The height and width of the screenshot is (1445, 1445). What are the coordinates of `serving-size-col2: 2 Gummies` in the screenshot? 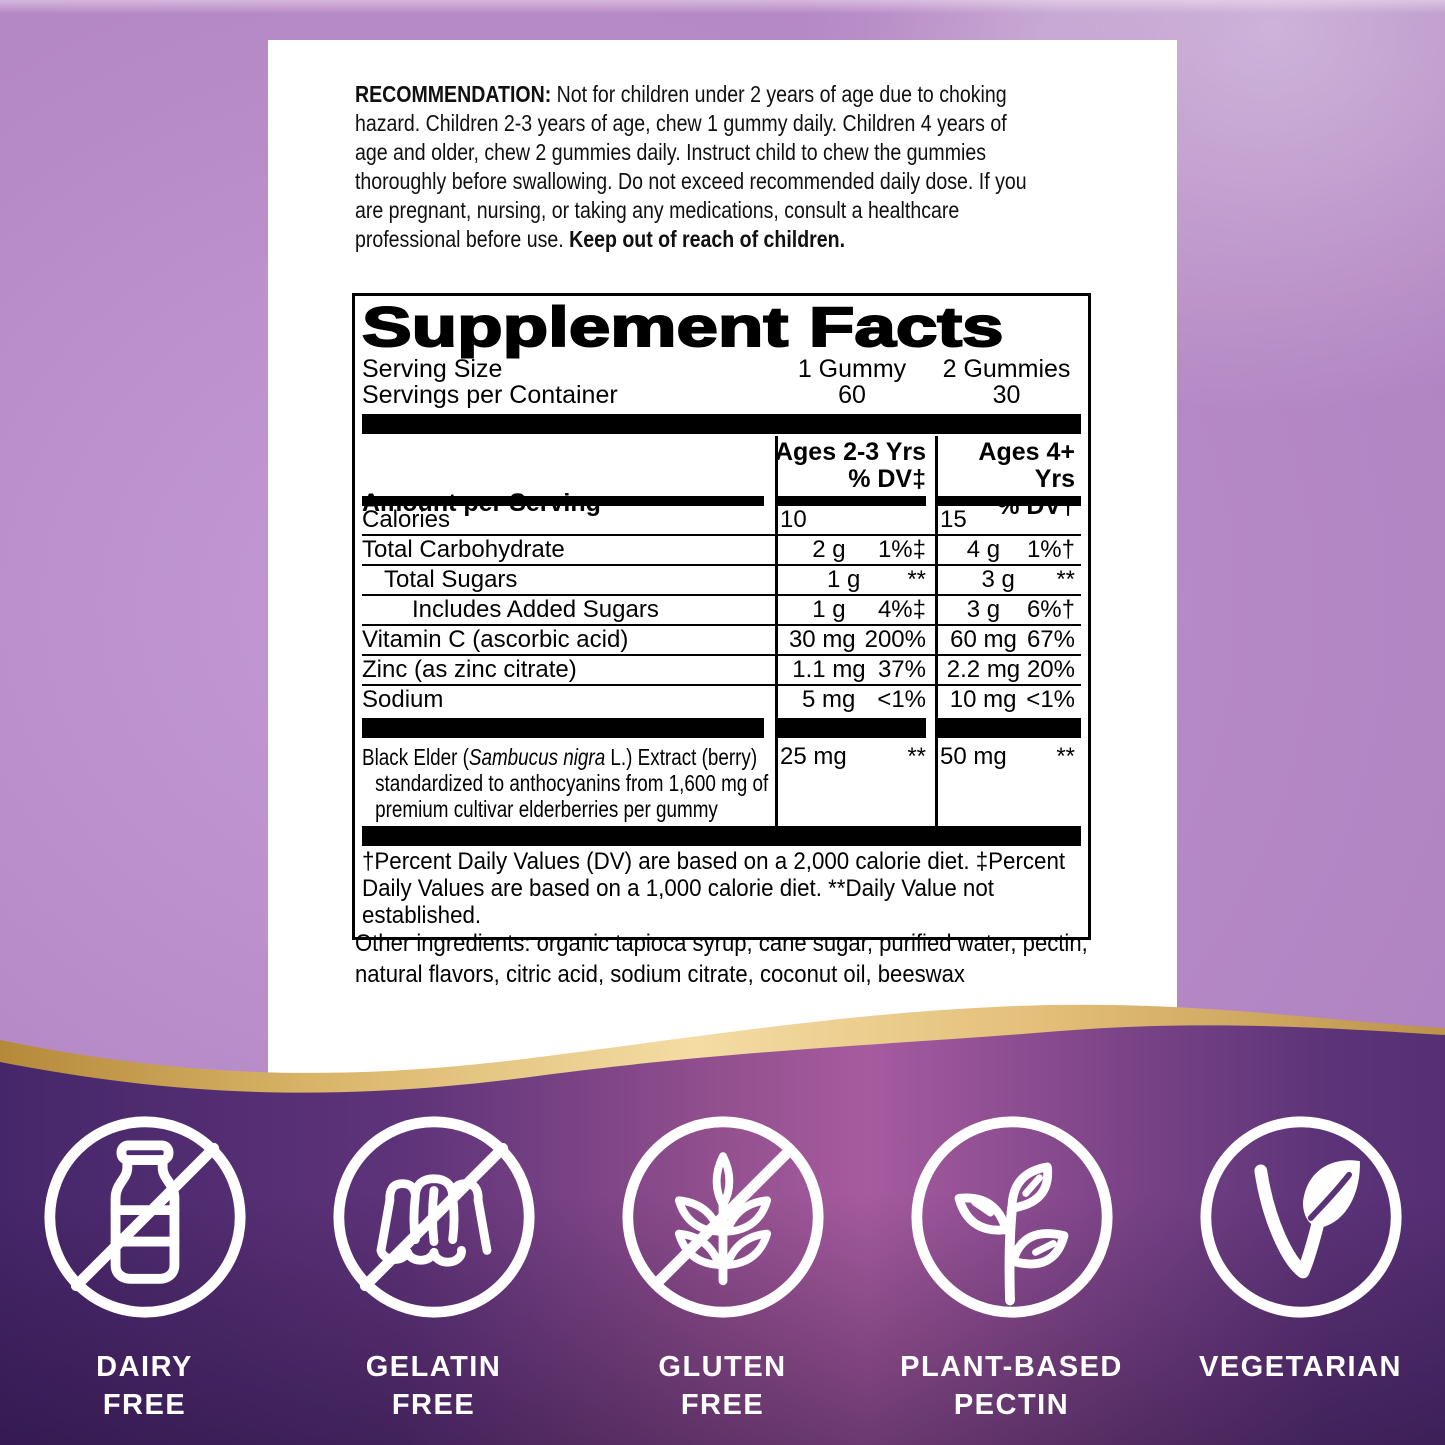 It's located at (1006, 369).